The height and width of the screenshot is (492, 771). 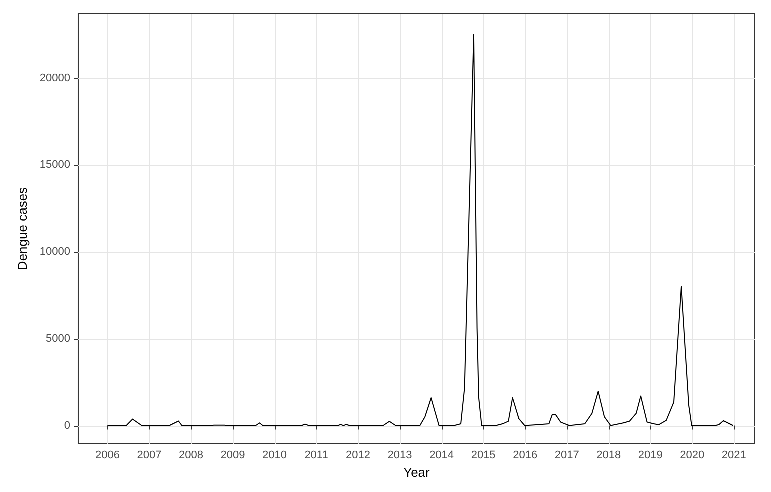 I want to click on x-tick-label: 2007, so click(x=149, y=456).